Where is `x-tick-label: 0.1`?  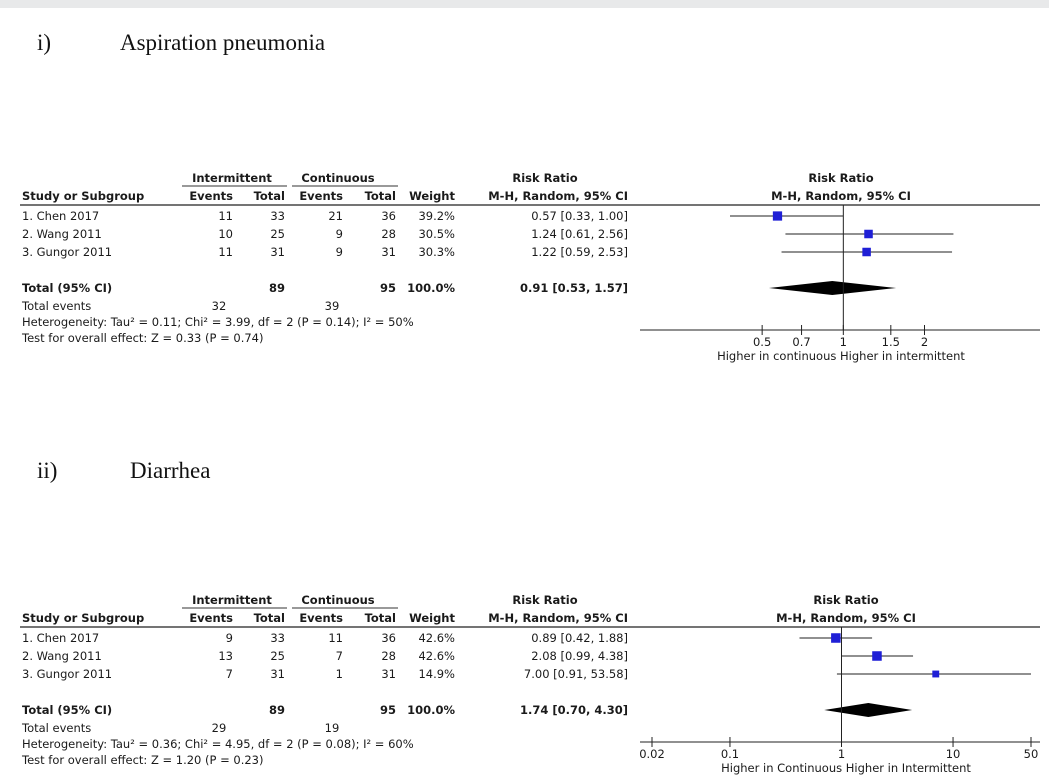 x-tick-label: 0.1 is located at coordinates (730, 754).